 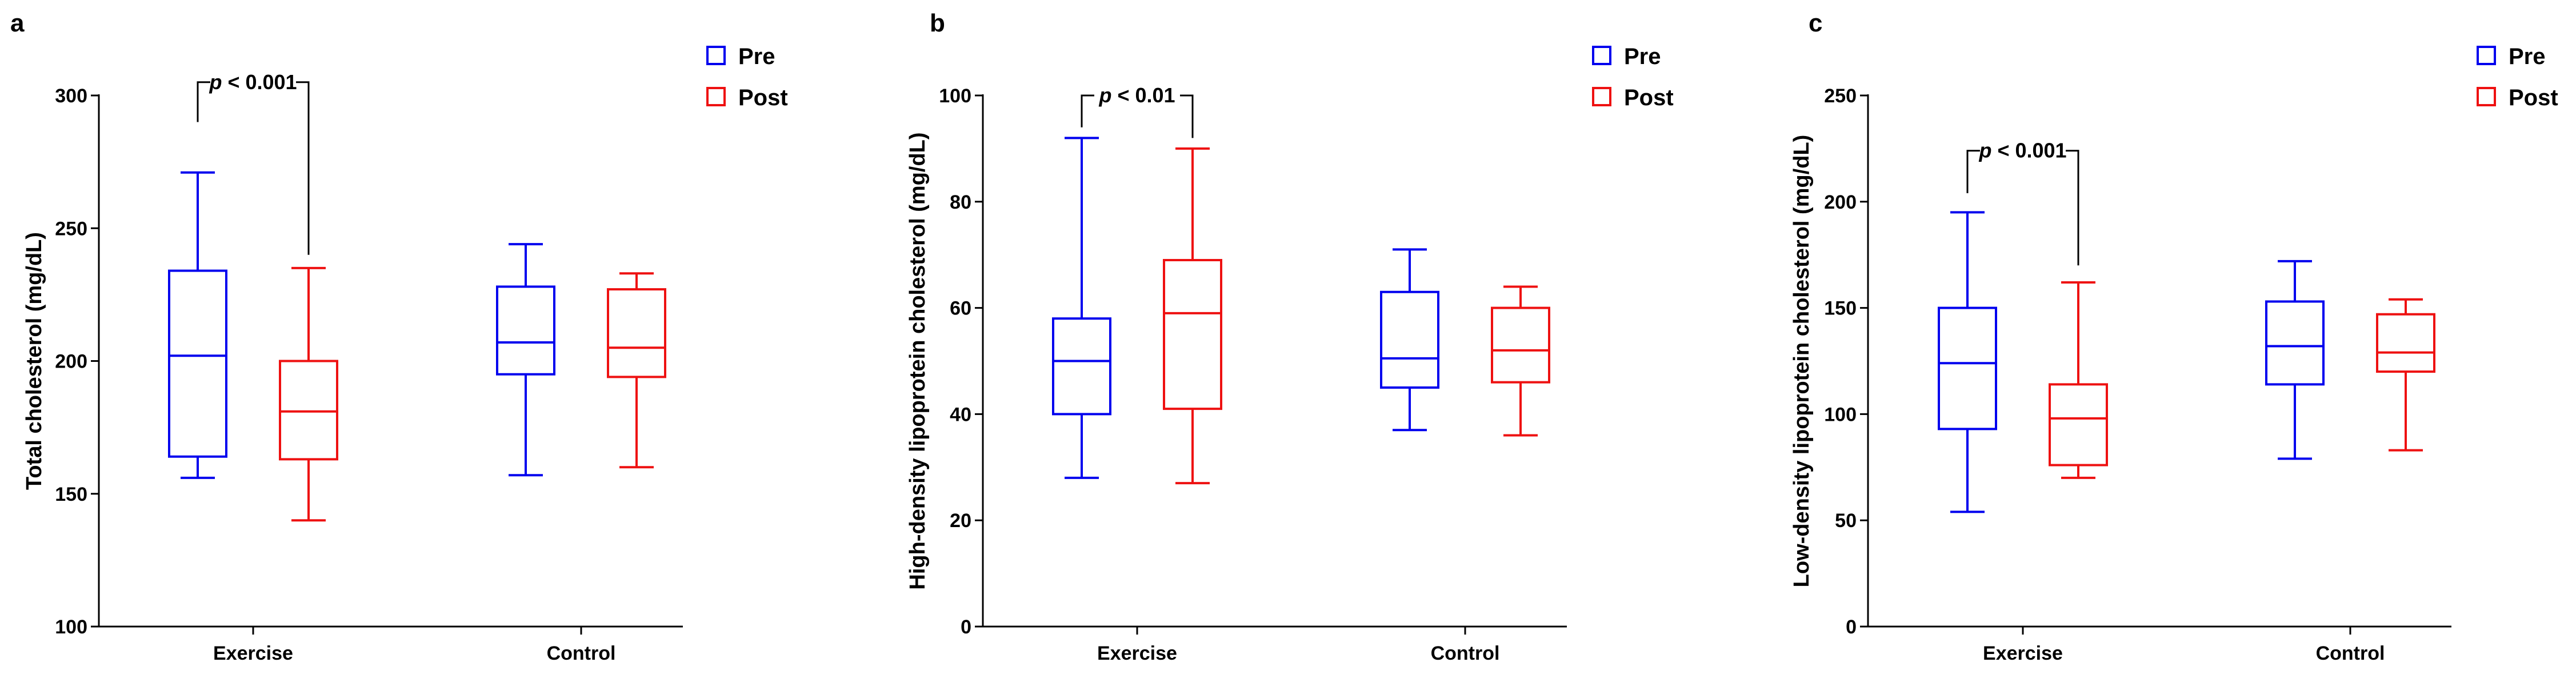 What do you see at coordinates (1143, 95) in the screenshot?
I see `significance-value: < 0.01` at bounding box center [1143, 95].